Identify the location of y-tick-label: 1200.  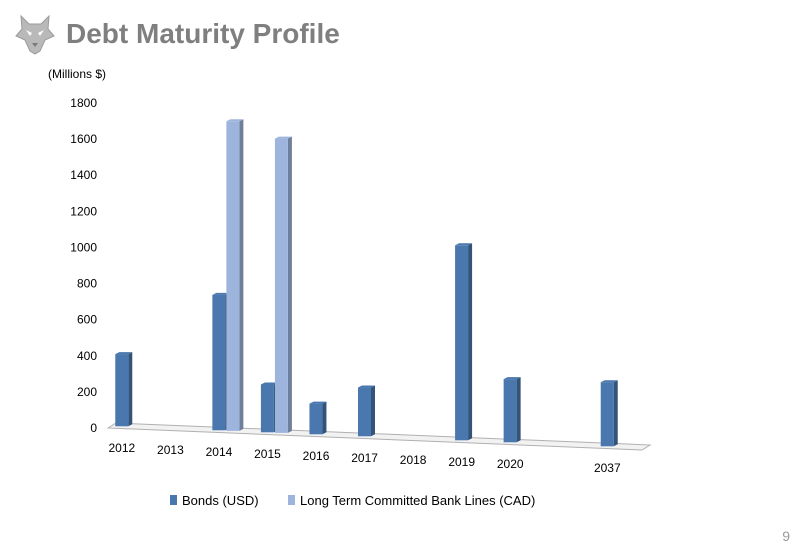
(83, 211).